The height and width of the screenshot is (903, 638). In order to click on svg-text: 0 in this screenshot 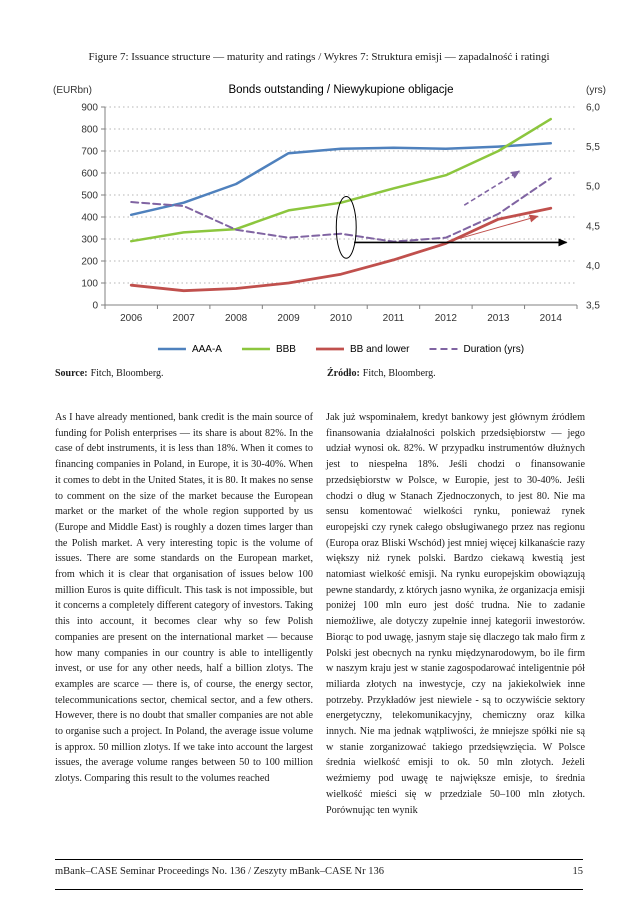, I will do `click(95, 306)`.